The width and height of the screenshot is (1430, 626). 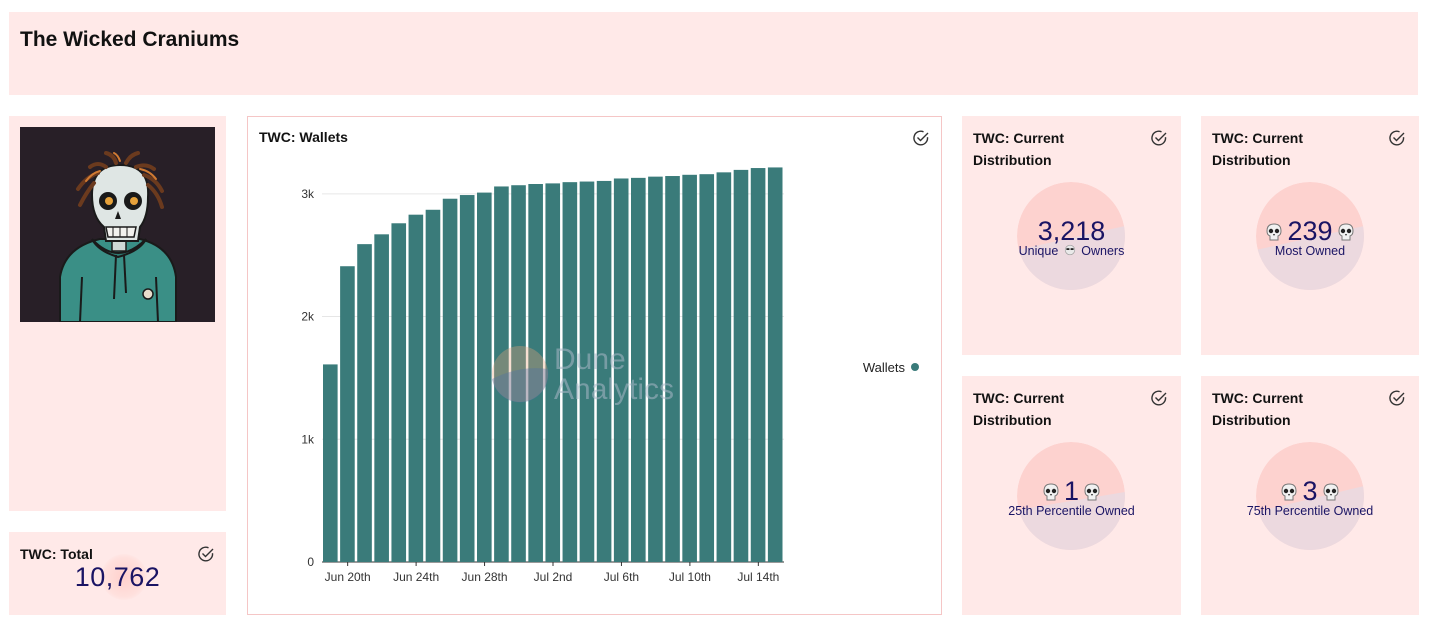 I want to click on p25-value: 1, so click(x=1071, y=491).